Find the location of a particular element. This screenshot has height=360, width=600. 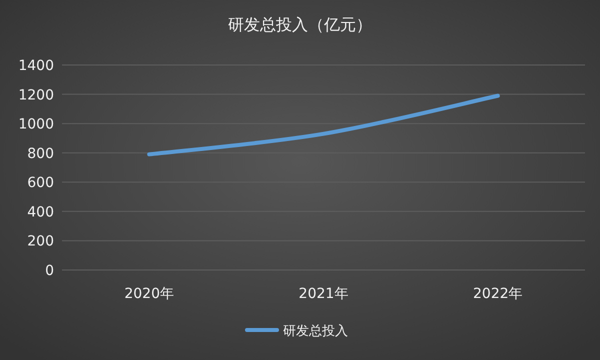

y-tick-label: 0 is located at coordinates (49, 271).